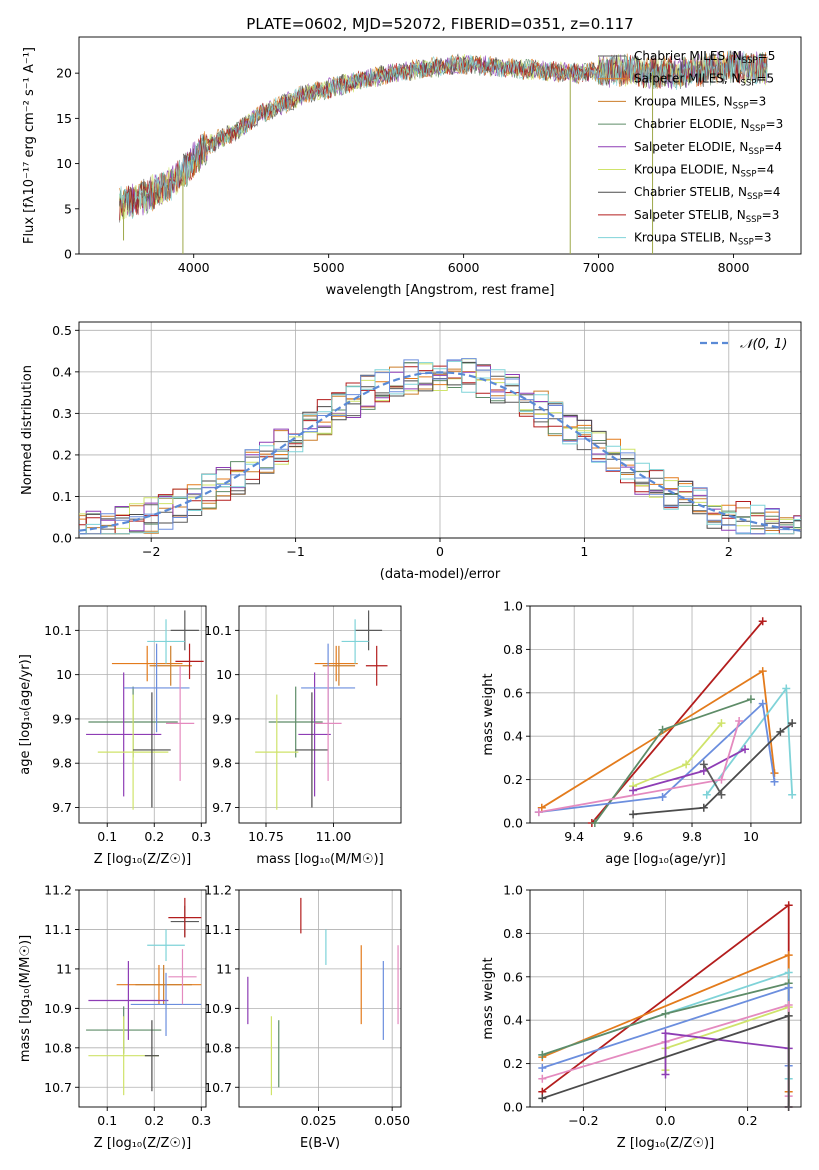  Describe the element at coordinates (62, 413) in the screenshot. I see `y-tick-label: 0.3` at that location.